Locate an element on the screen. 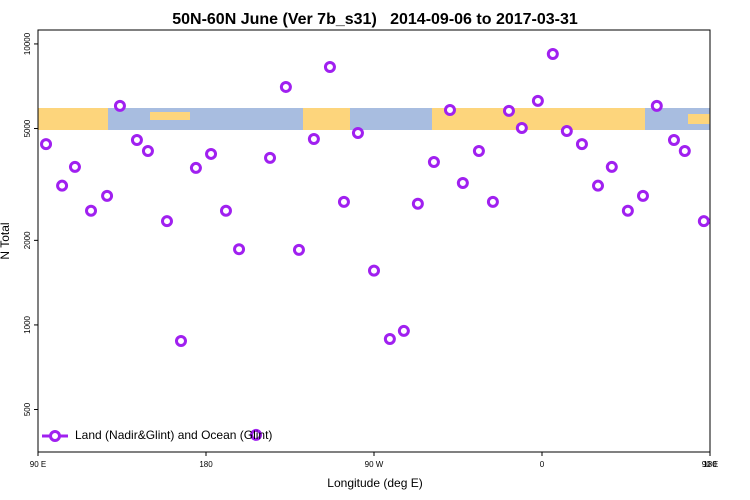 This screenshot has width=750, height=500. x-tick-label: 90 W is located at coordinates (374, 464).